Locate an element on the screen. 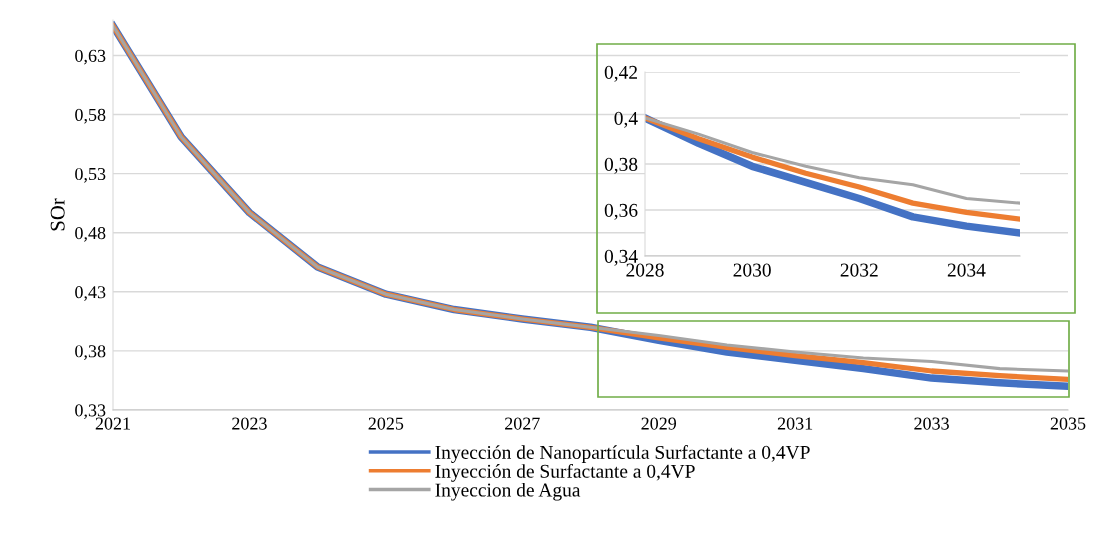  x-tick-label: 2023 is located at coordinates (249, 423).